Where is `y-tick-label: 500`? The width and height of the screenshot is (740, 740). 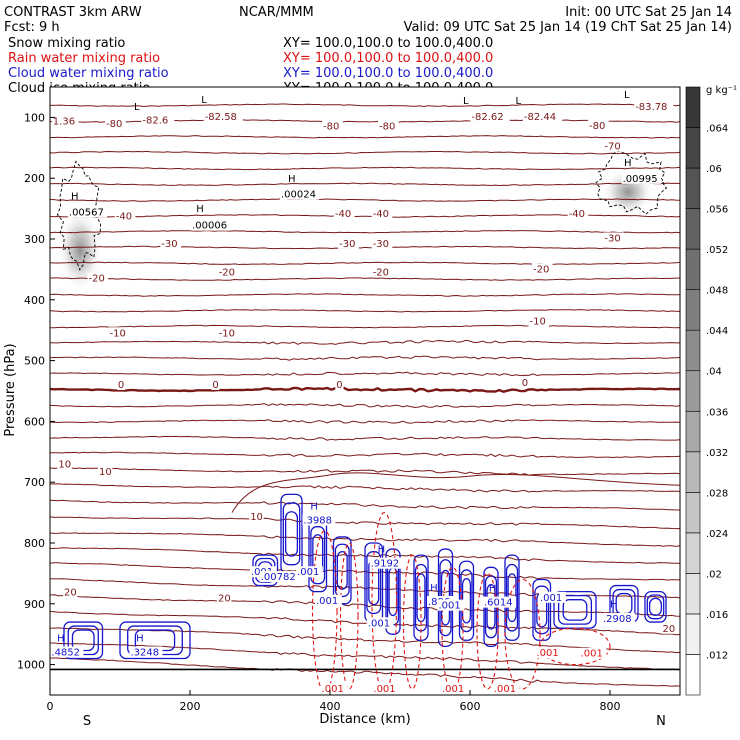 y-tick-label: 500 is located at coordinates (34, 361).